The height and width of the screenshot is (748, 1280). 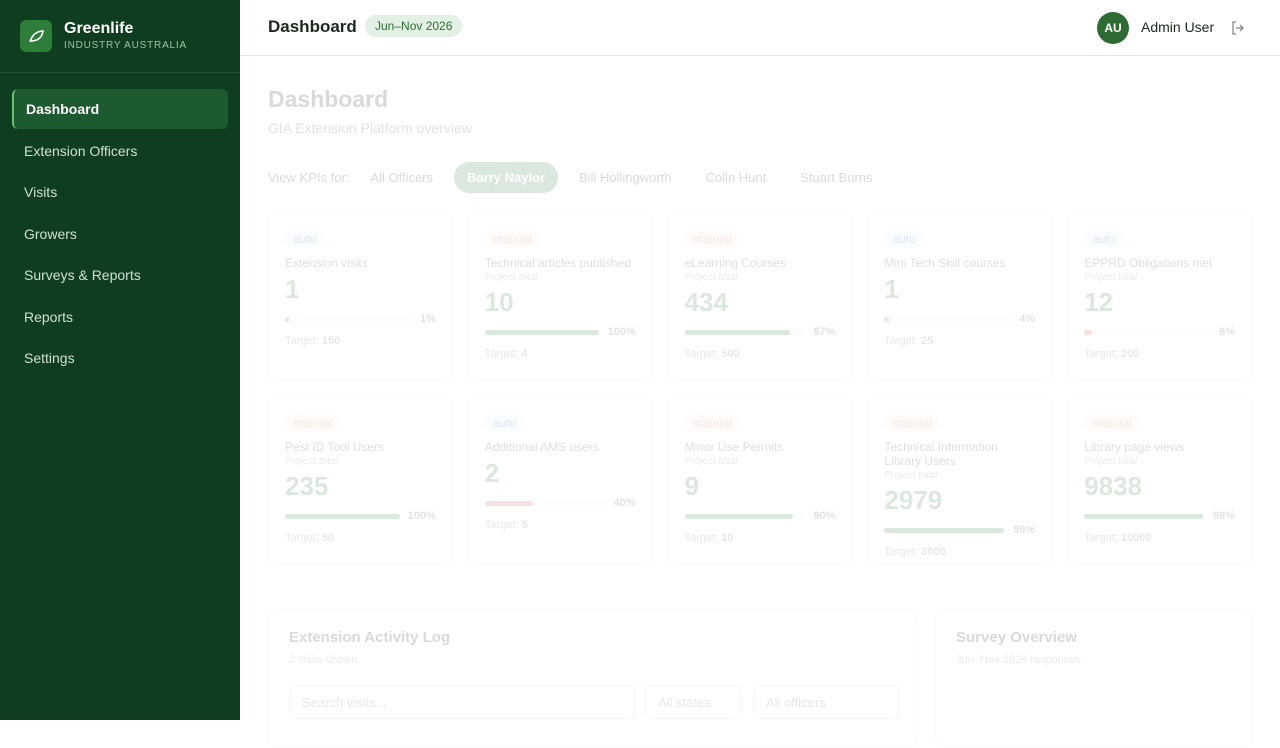 I want to click on state-select: All states, so click(x=693, y=702).